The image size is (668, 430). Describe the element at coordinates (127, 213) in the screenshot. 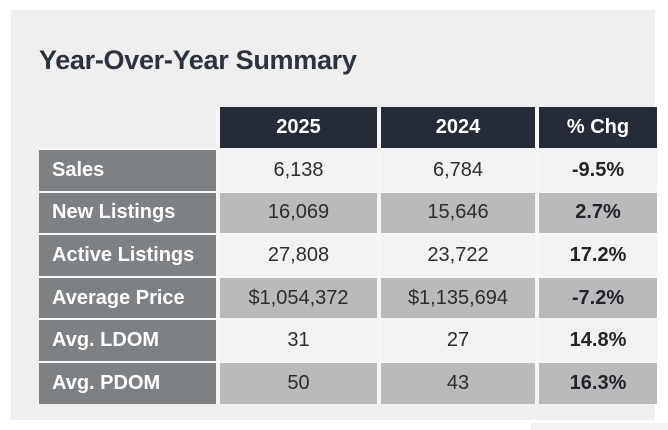

I see `row-label: New Listings` at that location.